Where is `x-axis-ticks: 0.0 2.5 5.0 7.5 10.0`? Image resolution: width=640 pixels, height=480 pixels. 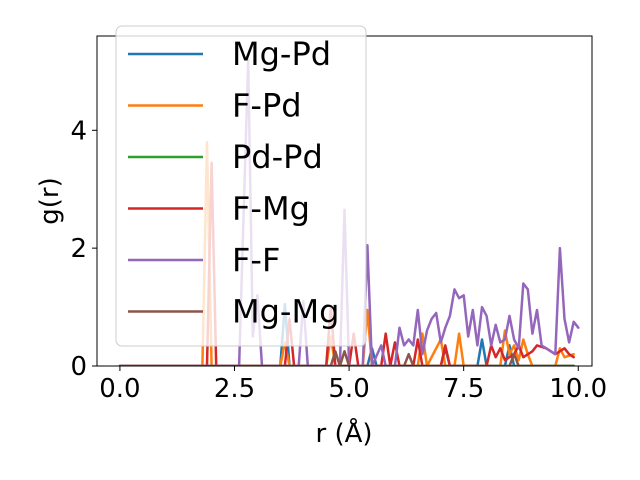 x-axis-ticks: 0.0 2.5 5.0 7.5 10.0 is located at coordinates (353, 385).